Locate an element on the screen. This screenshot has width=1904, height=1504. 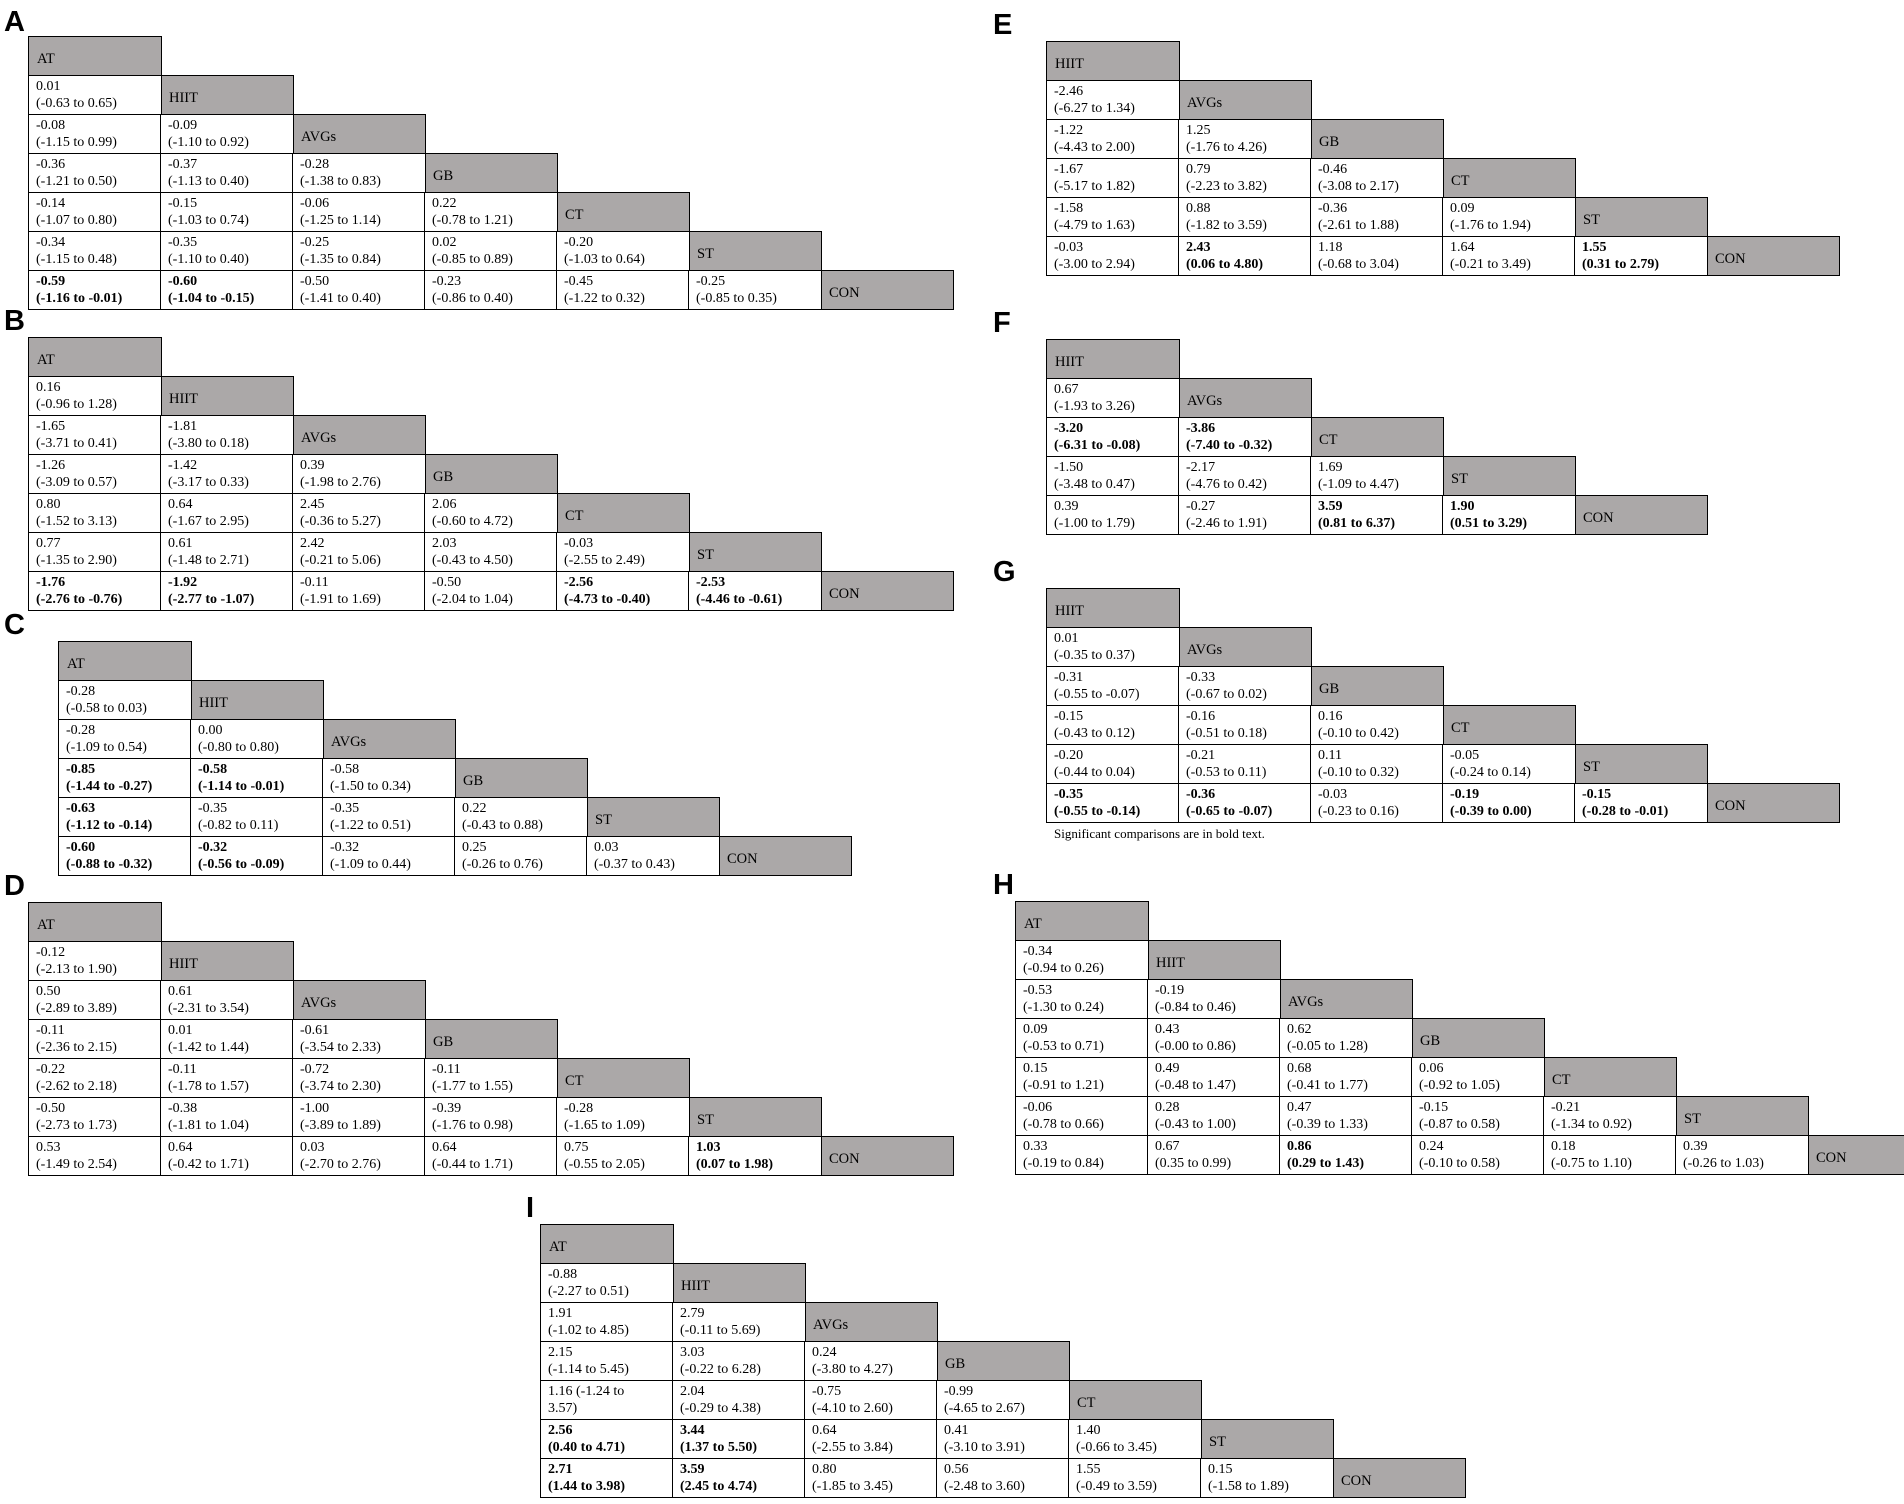
comparison-cell: 2.43 (0.06 to 4.80) is located at coordinates (1245, 256).